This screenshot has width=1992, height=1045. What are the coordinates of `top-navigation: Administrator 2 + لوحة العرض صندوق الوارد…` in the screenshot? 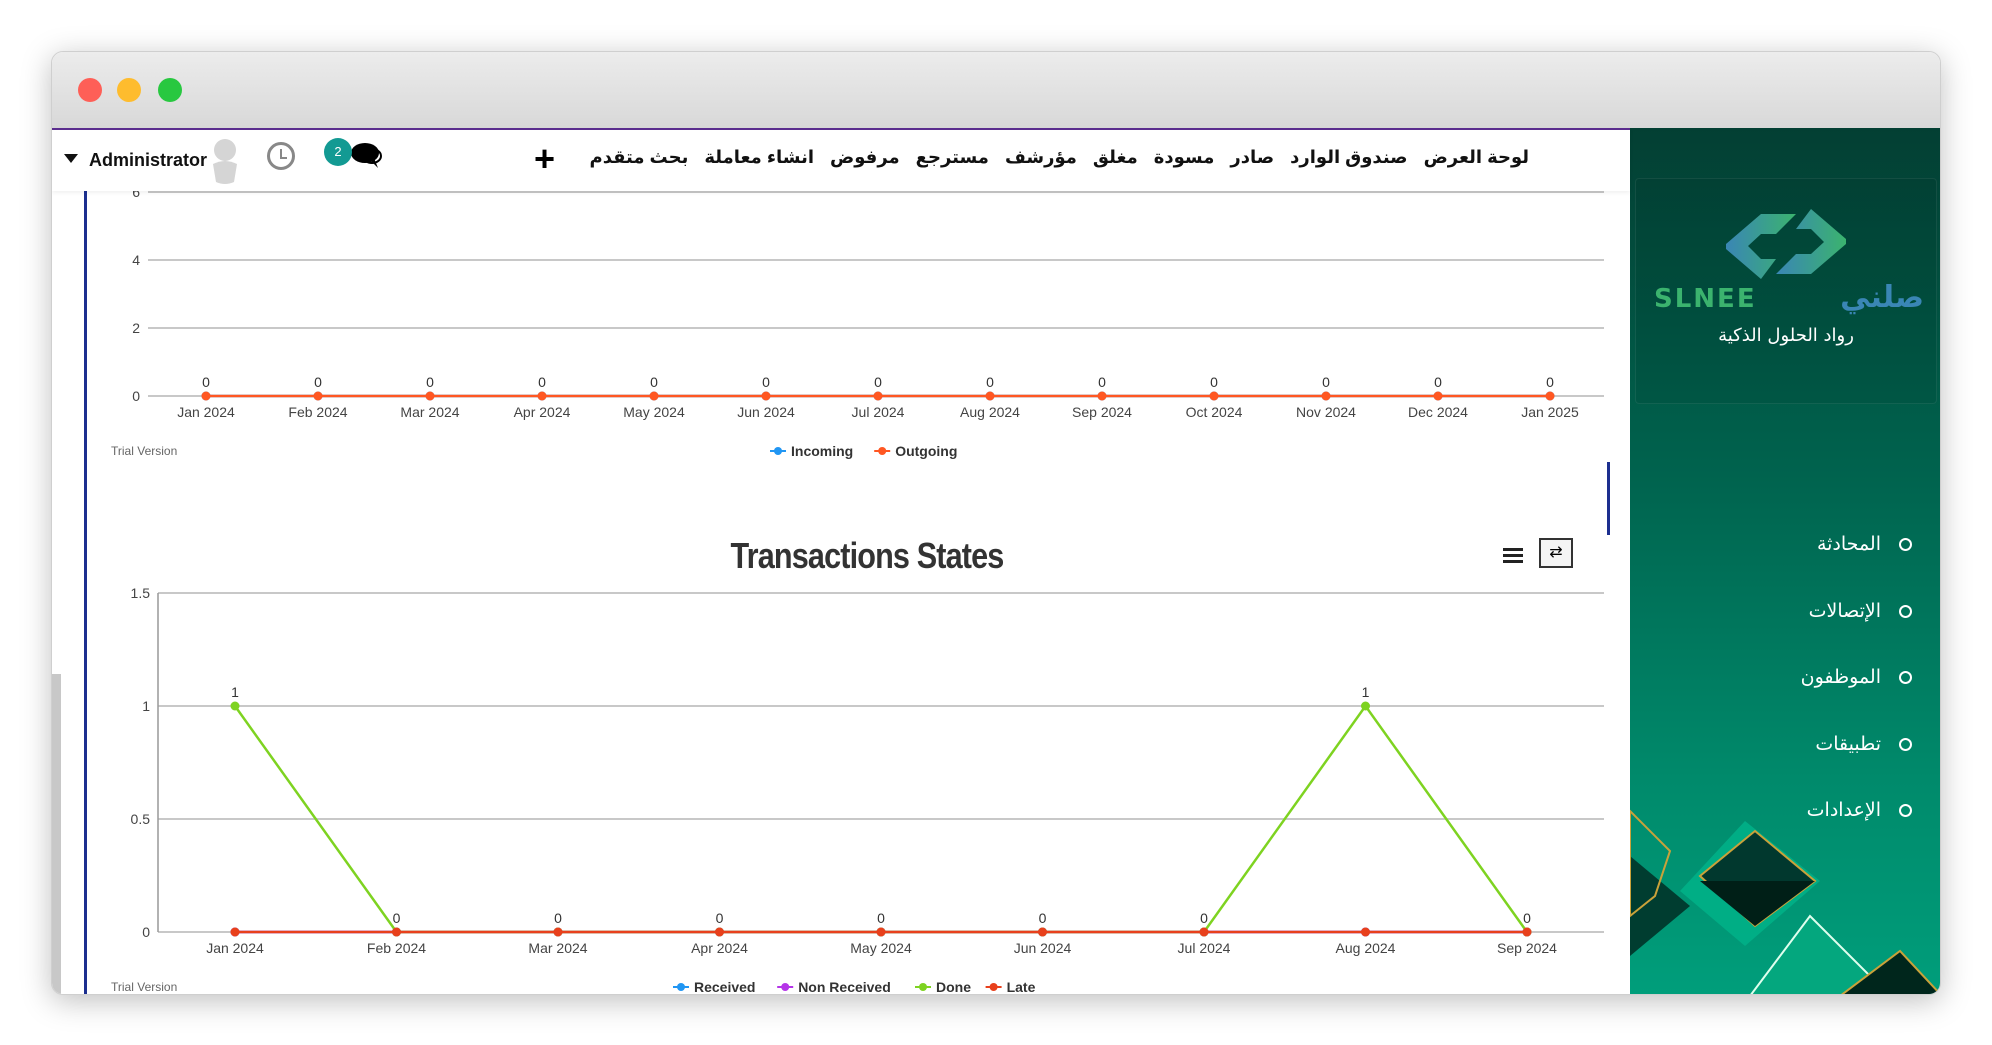 It's located at (841, 159).